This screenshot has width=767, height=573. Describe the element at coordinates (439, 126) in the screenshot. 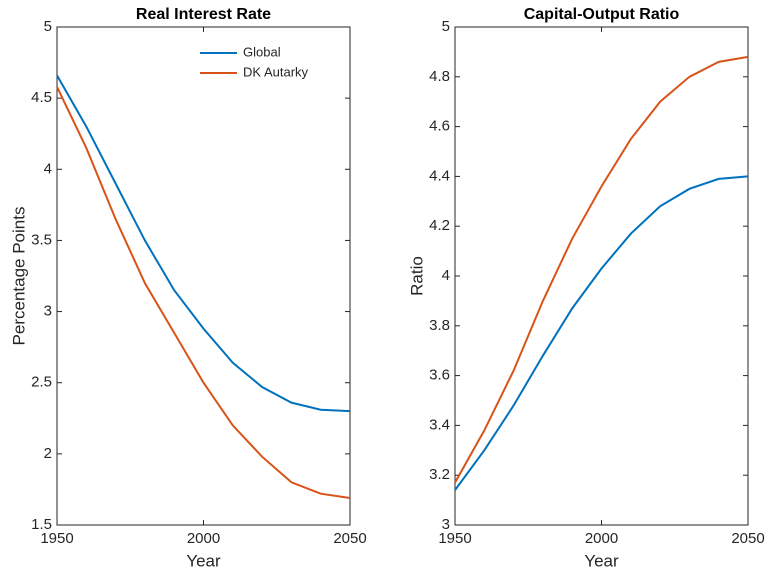

I see `y-tick-label: 4.6` at that location.